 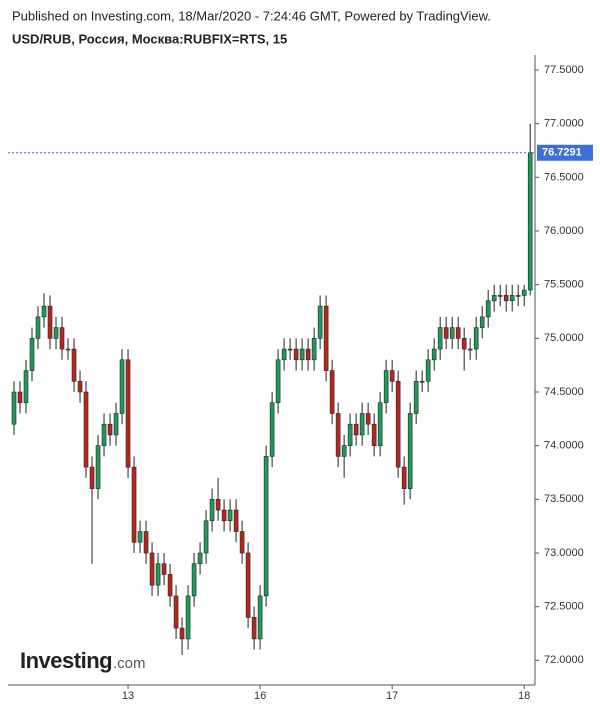 I want to click on watermark-suffix: .com, so click(x=129, y=663).